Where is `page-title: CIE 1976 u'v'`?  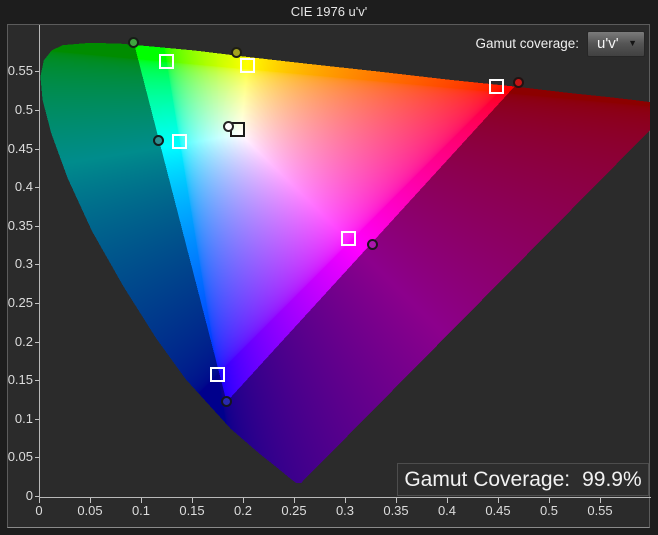 page-title: CIE 1976 u'v' is located at coordinates (329, 11).